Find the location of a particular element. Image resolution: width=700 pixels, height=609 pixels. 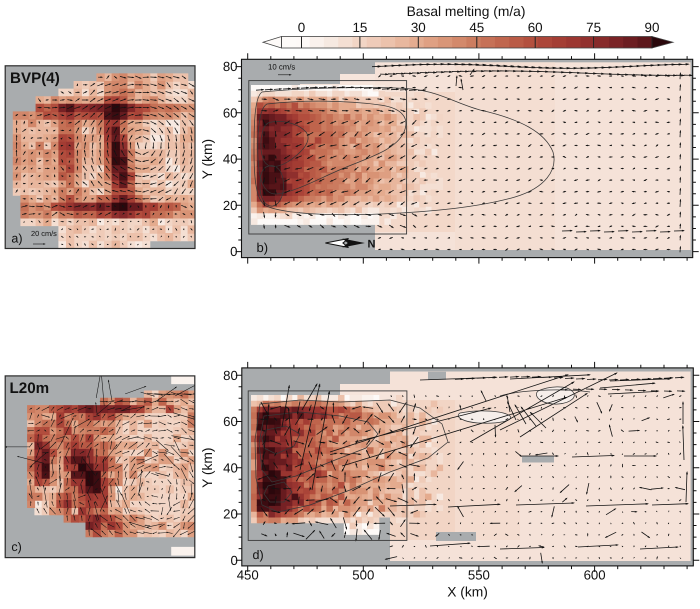

svg-text: L20m is located at coordinates (30, 388).